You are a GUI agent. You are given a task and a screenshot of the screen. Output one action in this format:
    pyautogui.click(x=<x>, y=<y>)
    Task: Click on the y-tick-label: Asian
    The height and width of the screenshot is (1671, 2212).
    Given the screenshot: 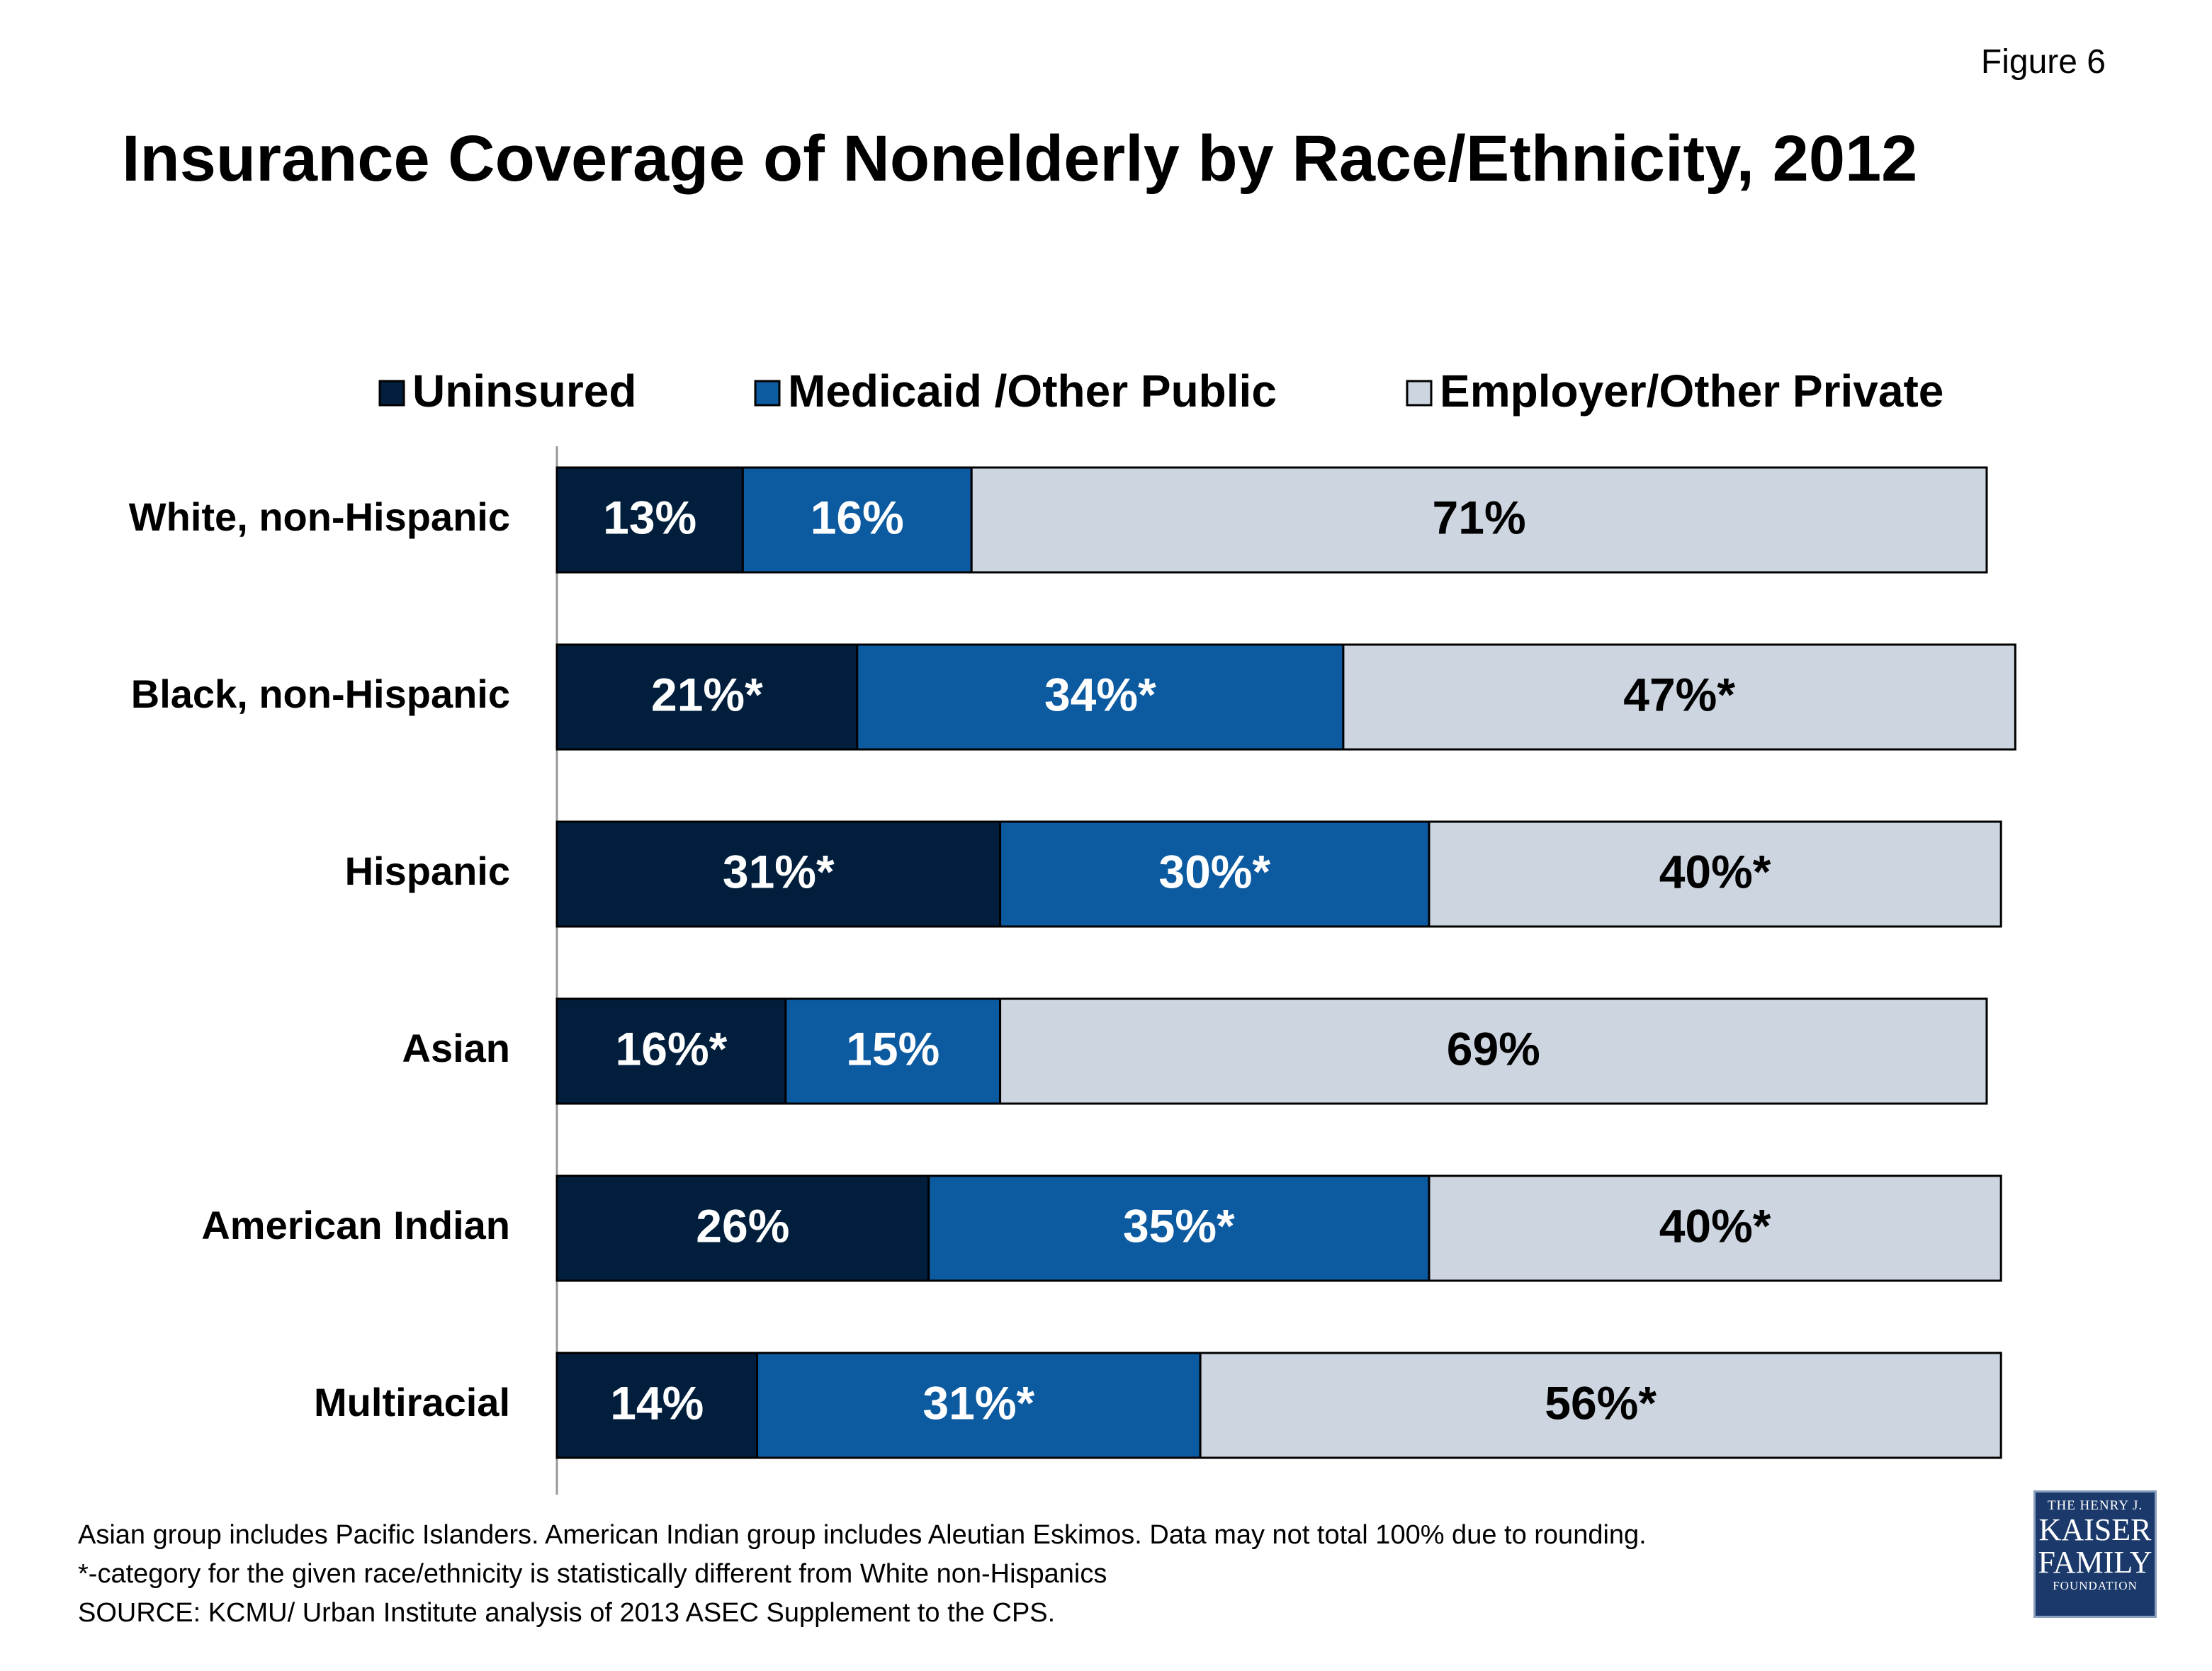 What is the action you would take?
    pyautogui.click(x=457, y=1048)
    